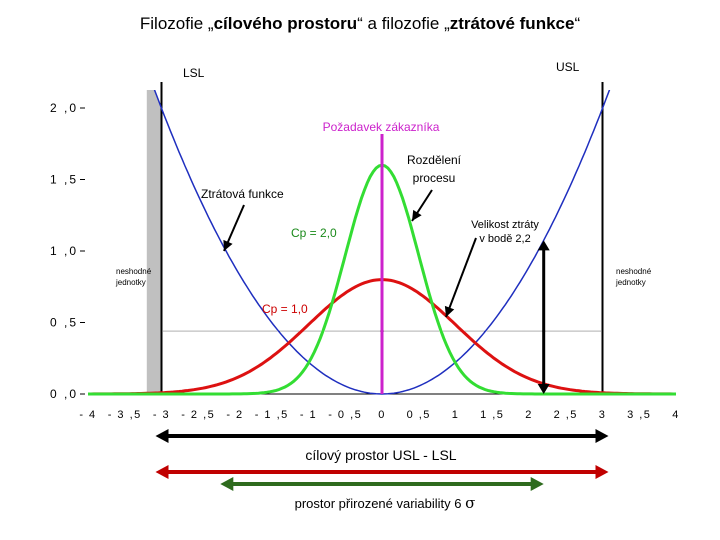  What do you see at coordinates (272, 415) in the screenshot?
I see `x-tick-label: - 1 ,5` at bounding box center [272, 415].